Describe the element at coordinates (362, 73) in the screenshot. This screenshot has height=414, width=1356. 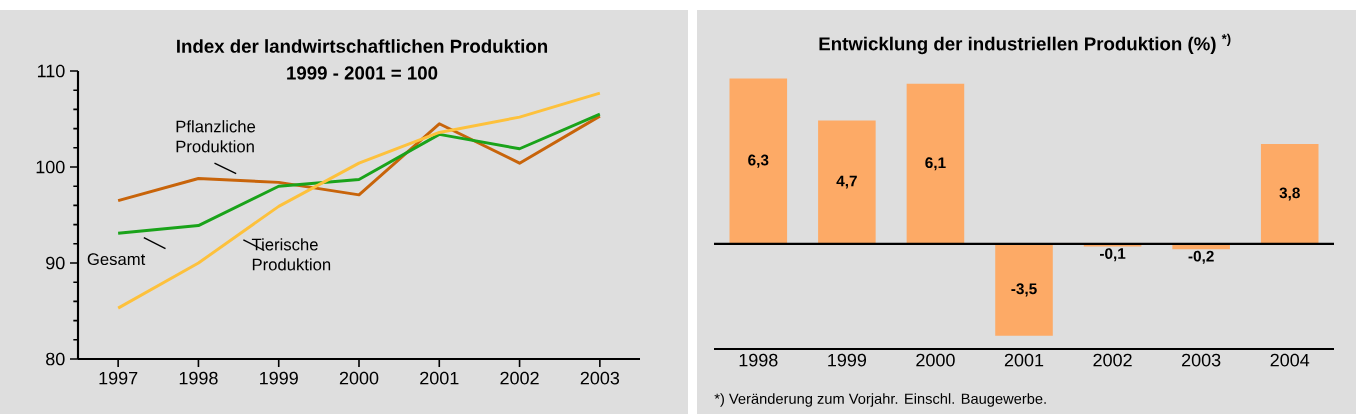
I see `chart-subtitle: 1999 - 2001 = 100` at that location.